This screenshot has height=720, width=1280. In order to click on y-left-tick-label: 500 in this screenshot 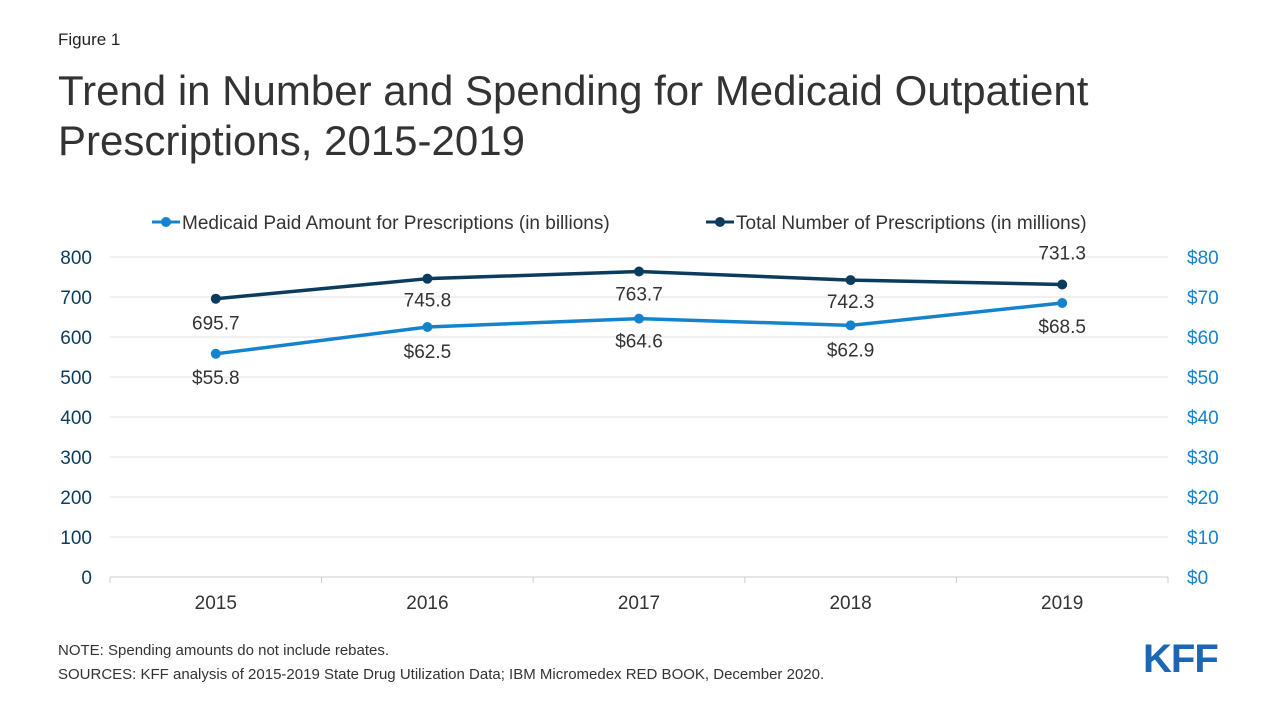, I will do `click(76, 378)`.